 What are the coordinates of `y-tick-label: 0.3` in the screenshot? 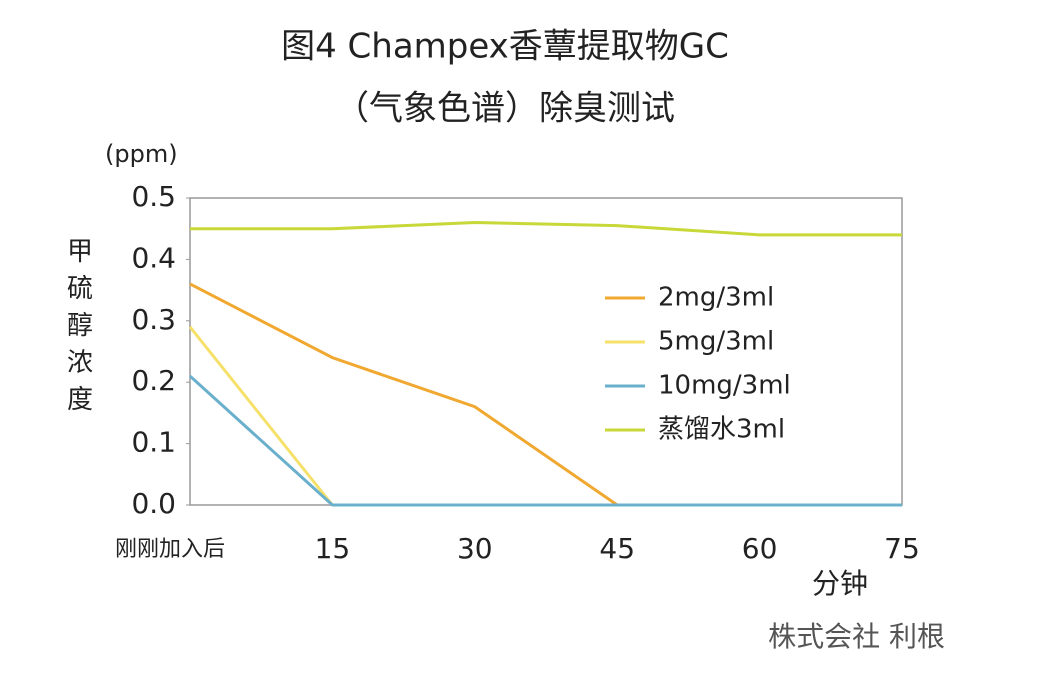 It's located at (153, 319).